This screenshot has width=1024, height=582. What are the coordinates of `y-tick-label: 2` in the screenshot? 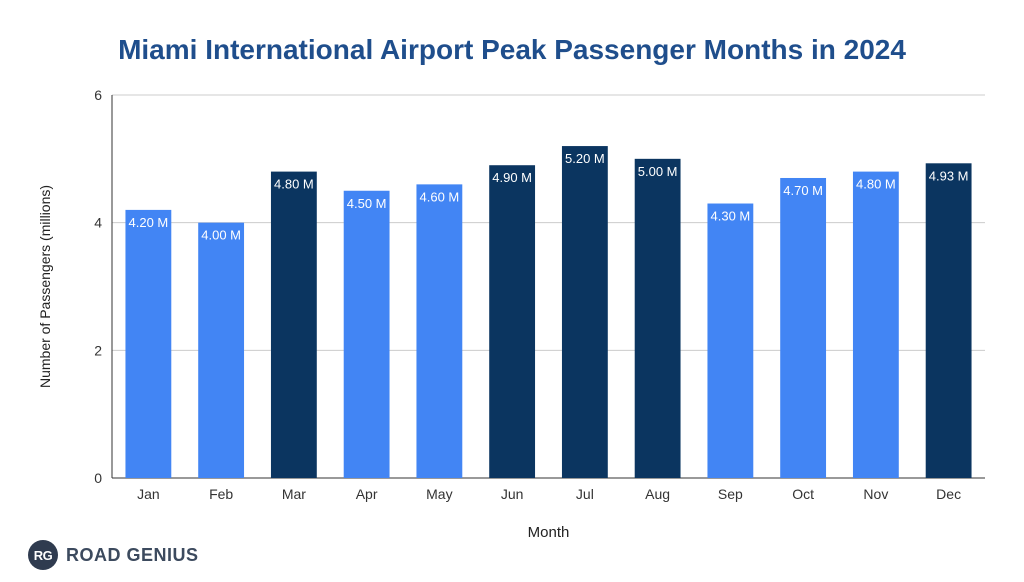 It's located at (98, 350).